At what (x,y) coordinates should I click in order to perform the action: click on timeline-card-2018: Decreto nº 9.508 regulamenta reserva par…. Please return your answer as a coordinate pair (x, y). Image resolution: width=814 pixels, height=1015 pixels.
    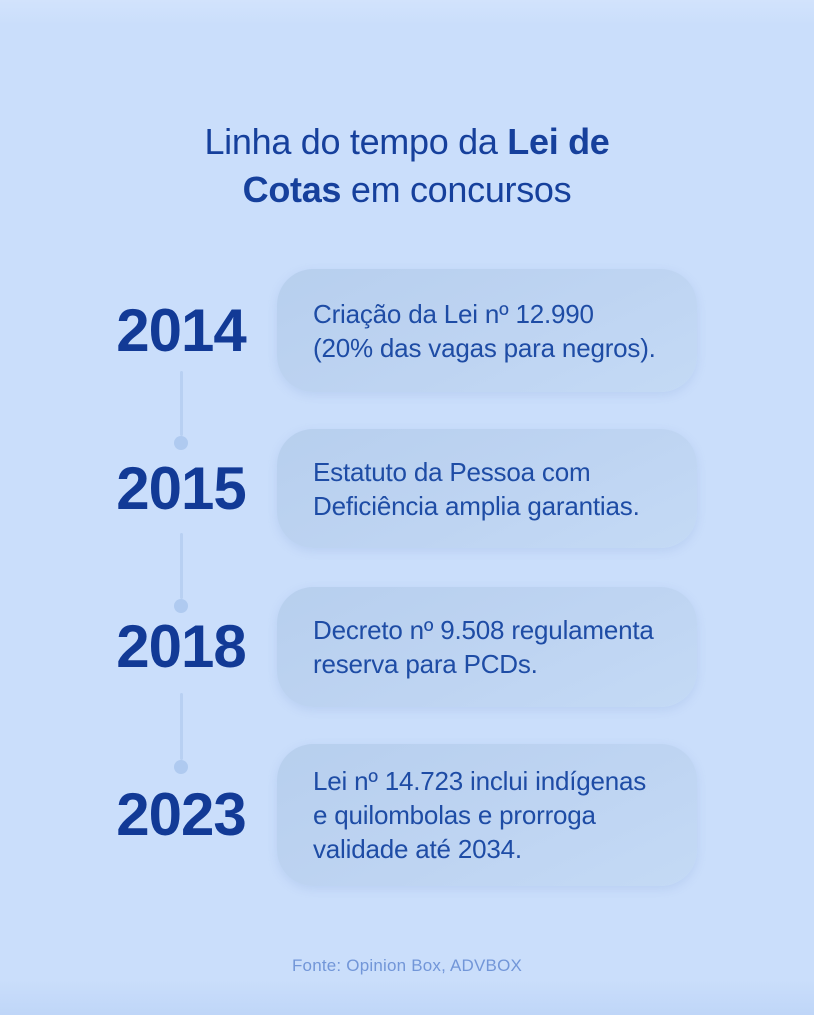
    Looking at the image, I should click on (487, 647).